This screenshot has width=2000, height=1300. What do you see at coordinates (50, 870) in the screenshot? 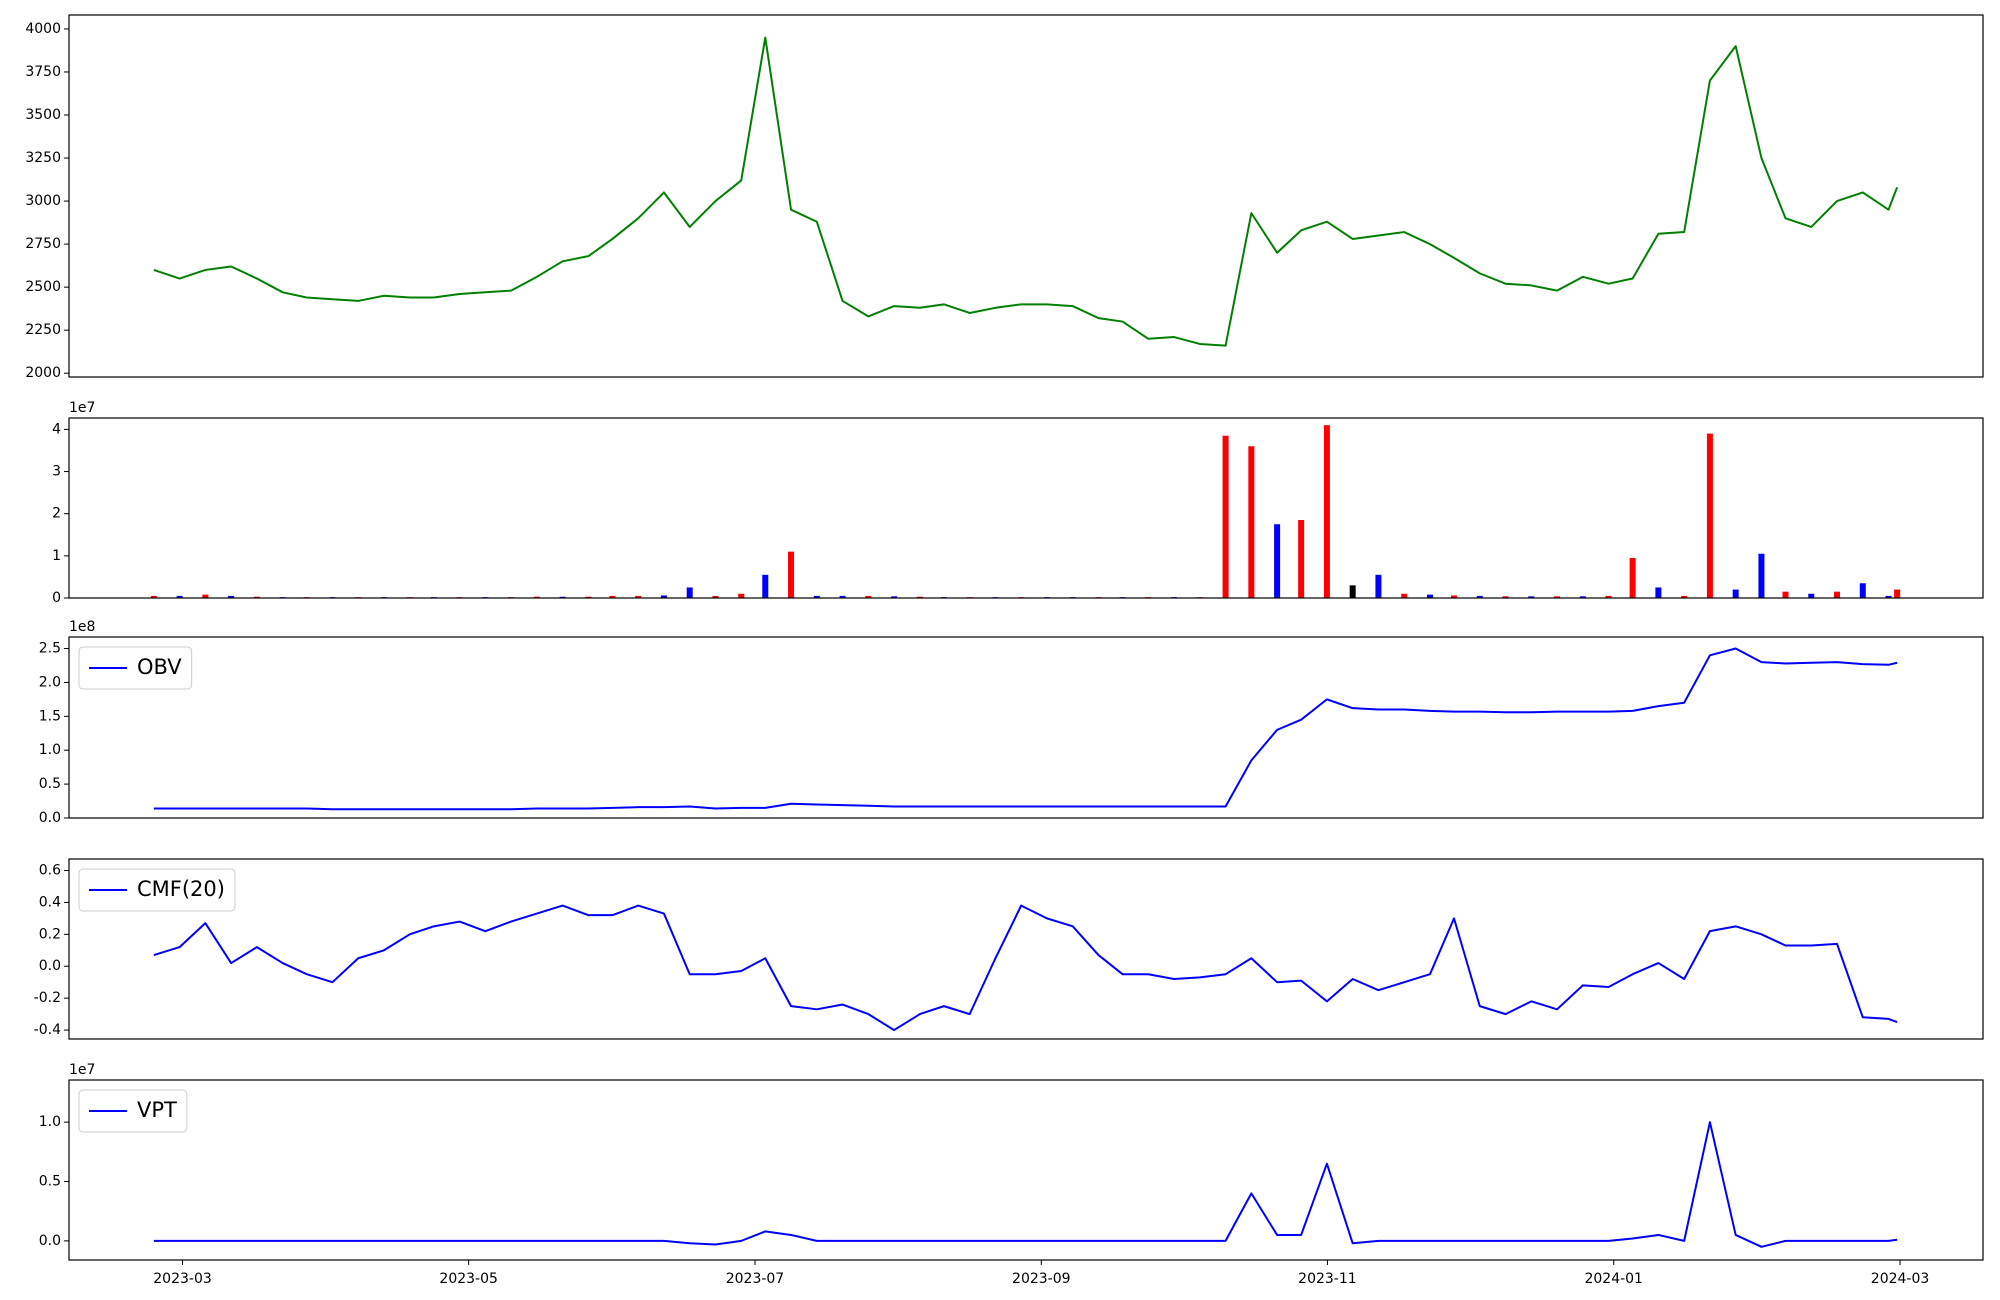
I see `y-tick-label: 0.6` at bounding box center [50, 870].